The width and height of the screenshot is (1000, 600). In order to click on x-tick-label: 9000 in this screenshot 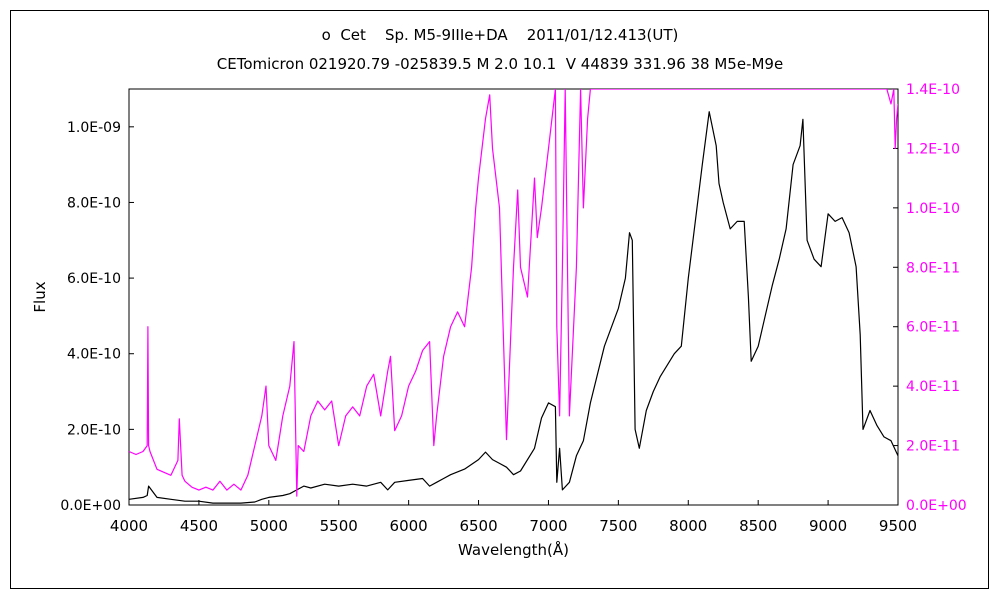, I will do `click(828, 526)`.